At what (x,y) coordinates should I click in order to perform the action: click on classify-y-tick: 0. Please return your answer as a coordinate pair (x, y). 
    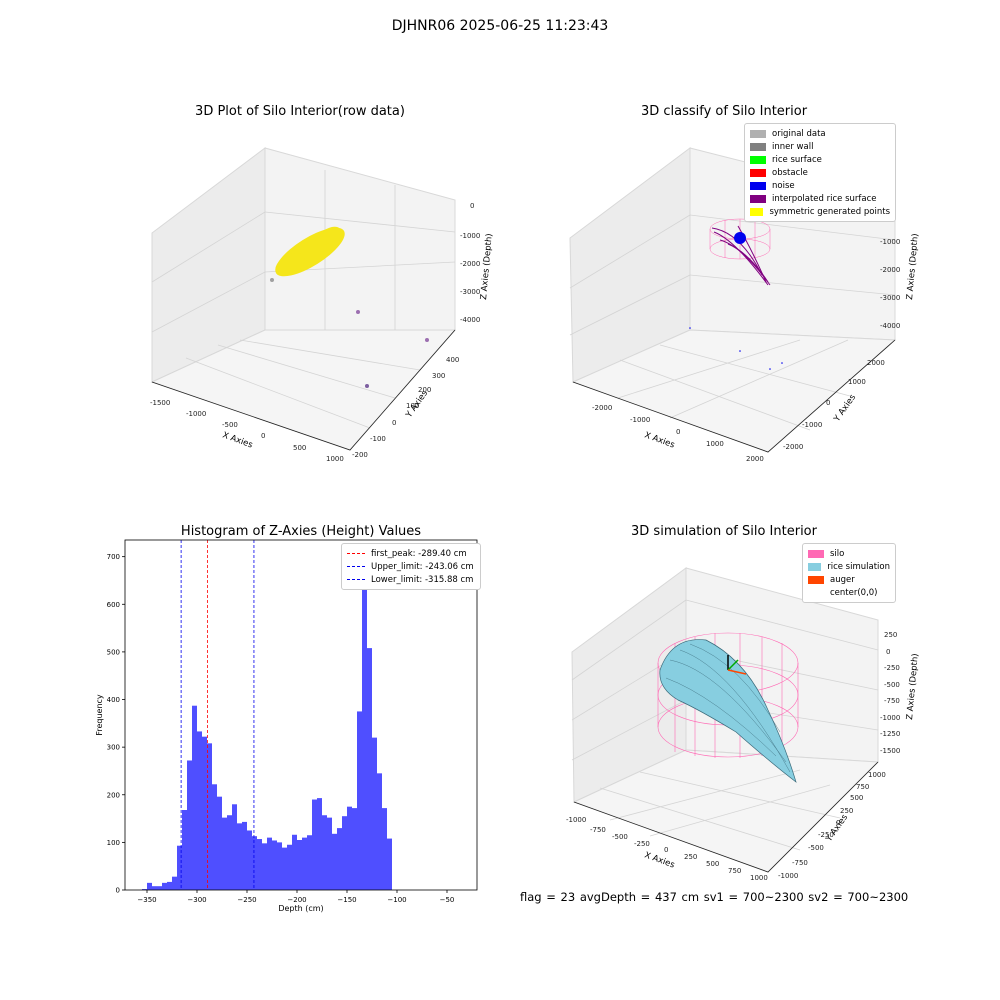
    Looking at the image, I should click on (828, 403).